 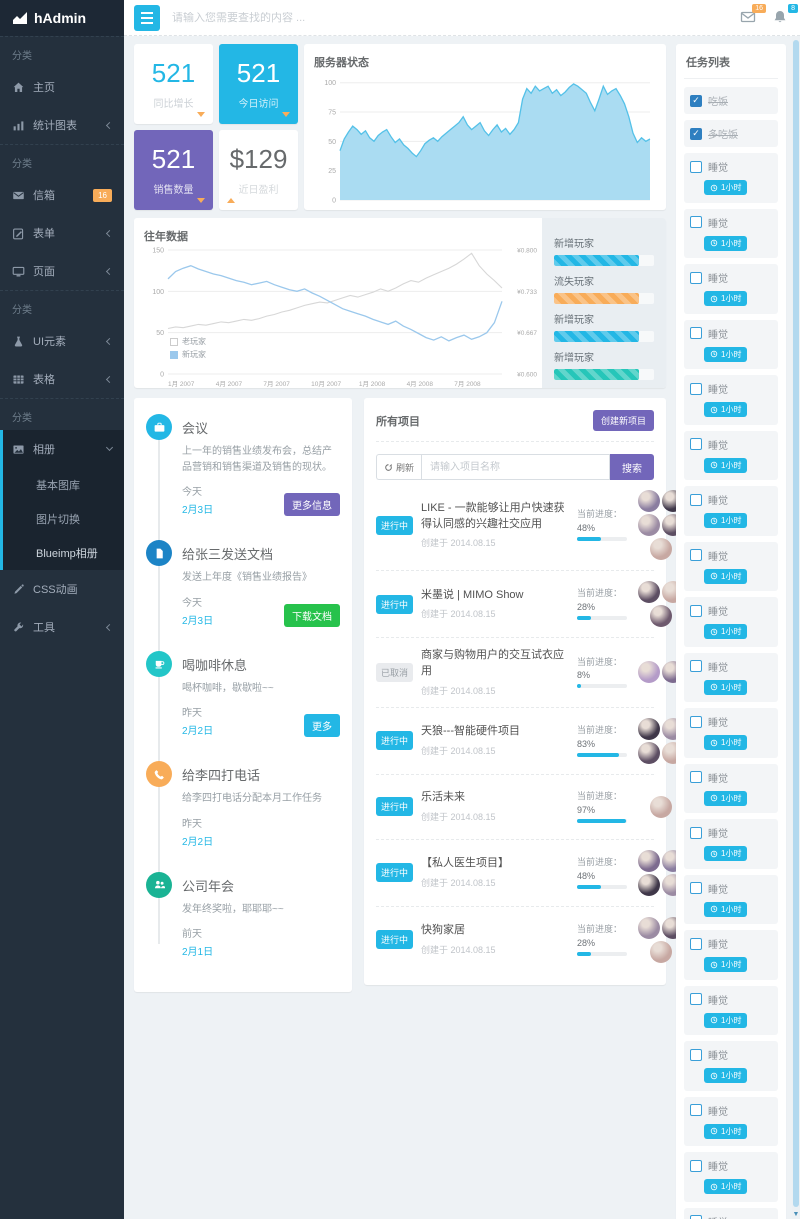 I want to click on brand: hAdmin, so click(x=62, y=18).